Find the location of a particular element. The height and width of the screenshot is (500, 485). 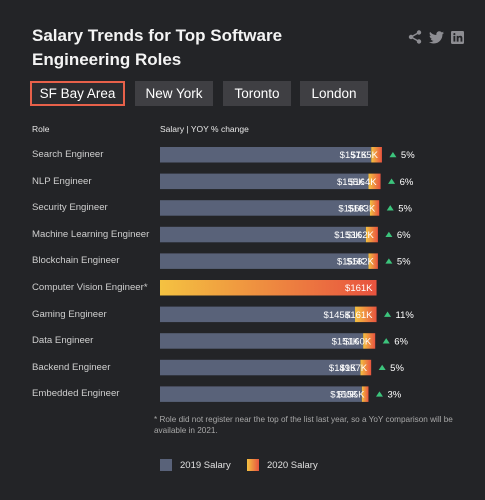

bar-2020-label: $155K is located at coordinates (351, 395).